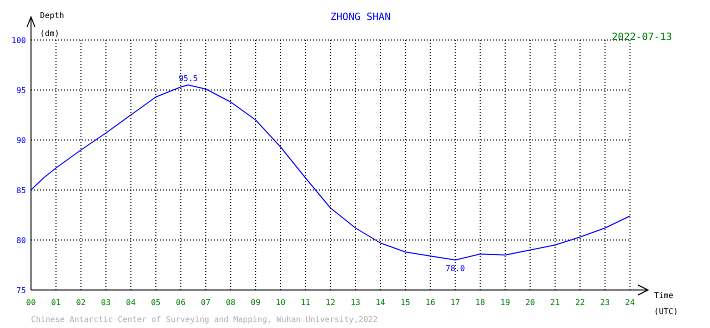 The image size is (710, 328). I want to click on x-tick-label: 15, so click(405, 302).